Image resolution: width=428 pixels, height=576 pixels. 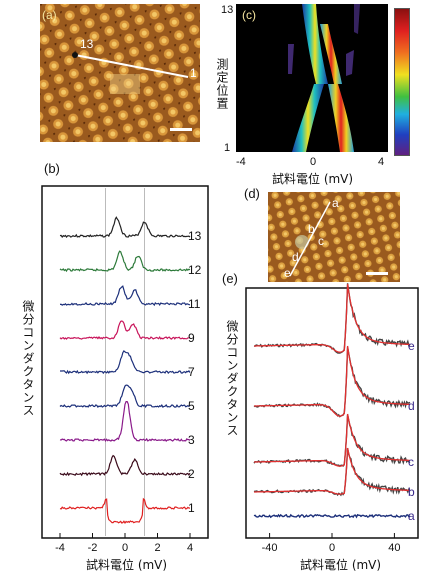 I want to click on chart-b-series-label-3: 3, so click(x=191, y=440).